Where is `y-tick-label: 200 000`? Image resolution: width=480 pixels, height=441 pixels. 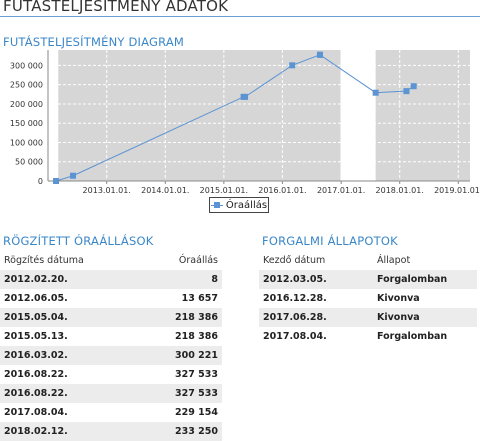 y-tick-label: 200 000 is located at coordinates (26, 104).